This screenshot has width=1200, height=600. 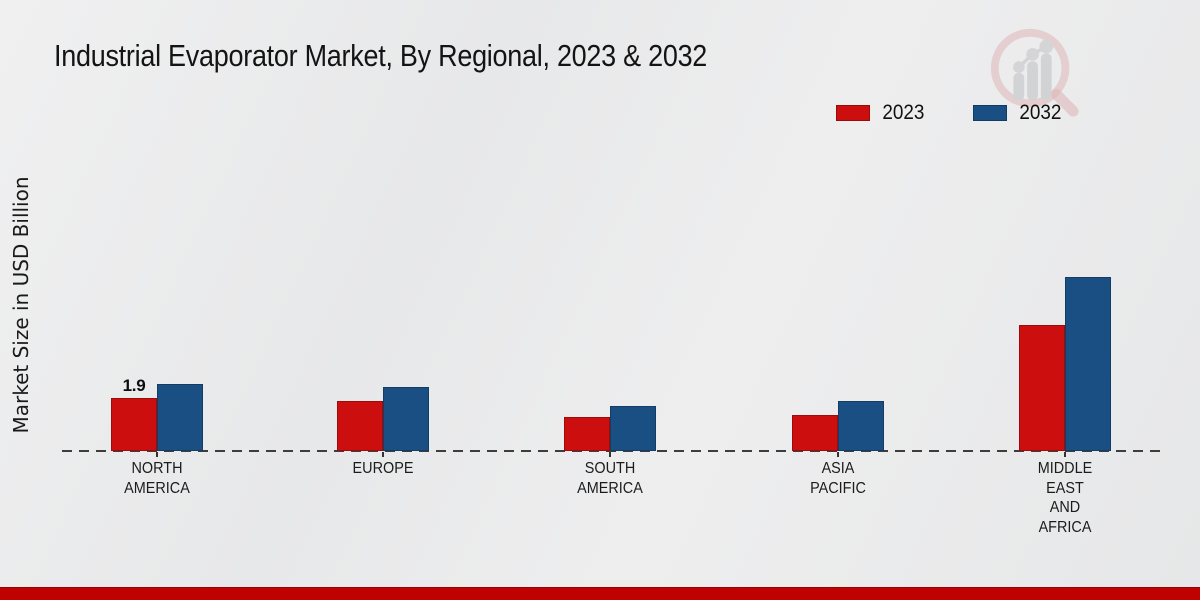 What do you see at coordinates (853, 113) in the screenshot?
I see `legend-swatch-2023` at bounding box center [853, 113].